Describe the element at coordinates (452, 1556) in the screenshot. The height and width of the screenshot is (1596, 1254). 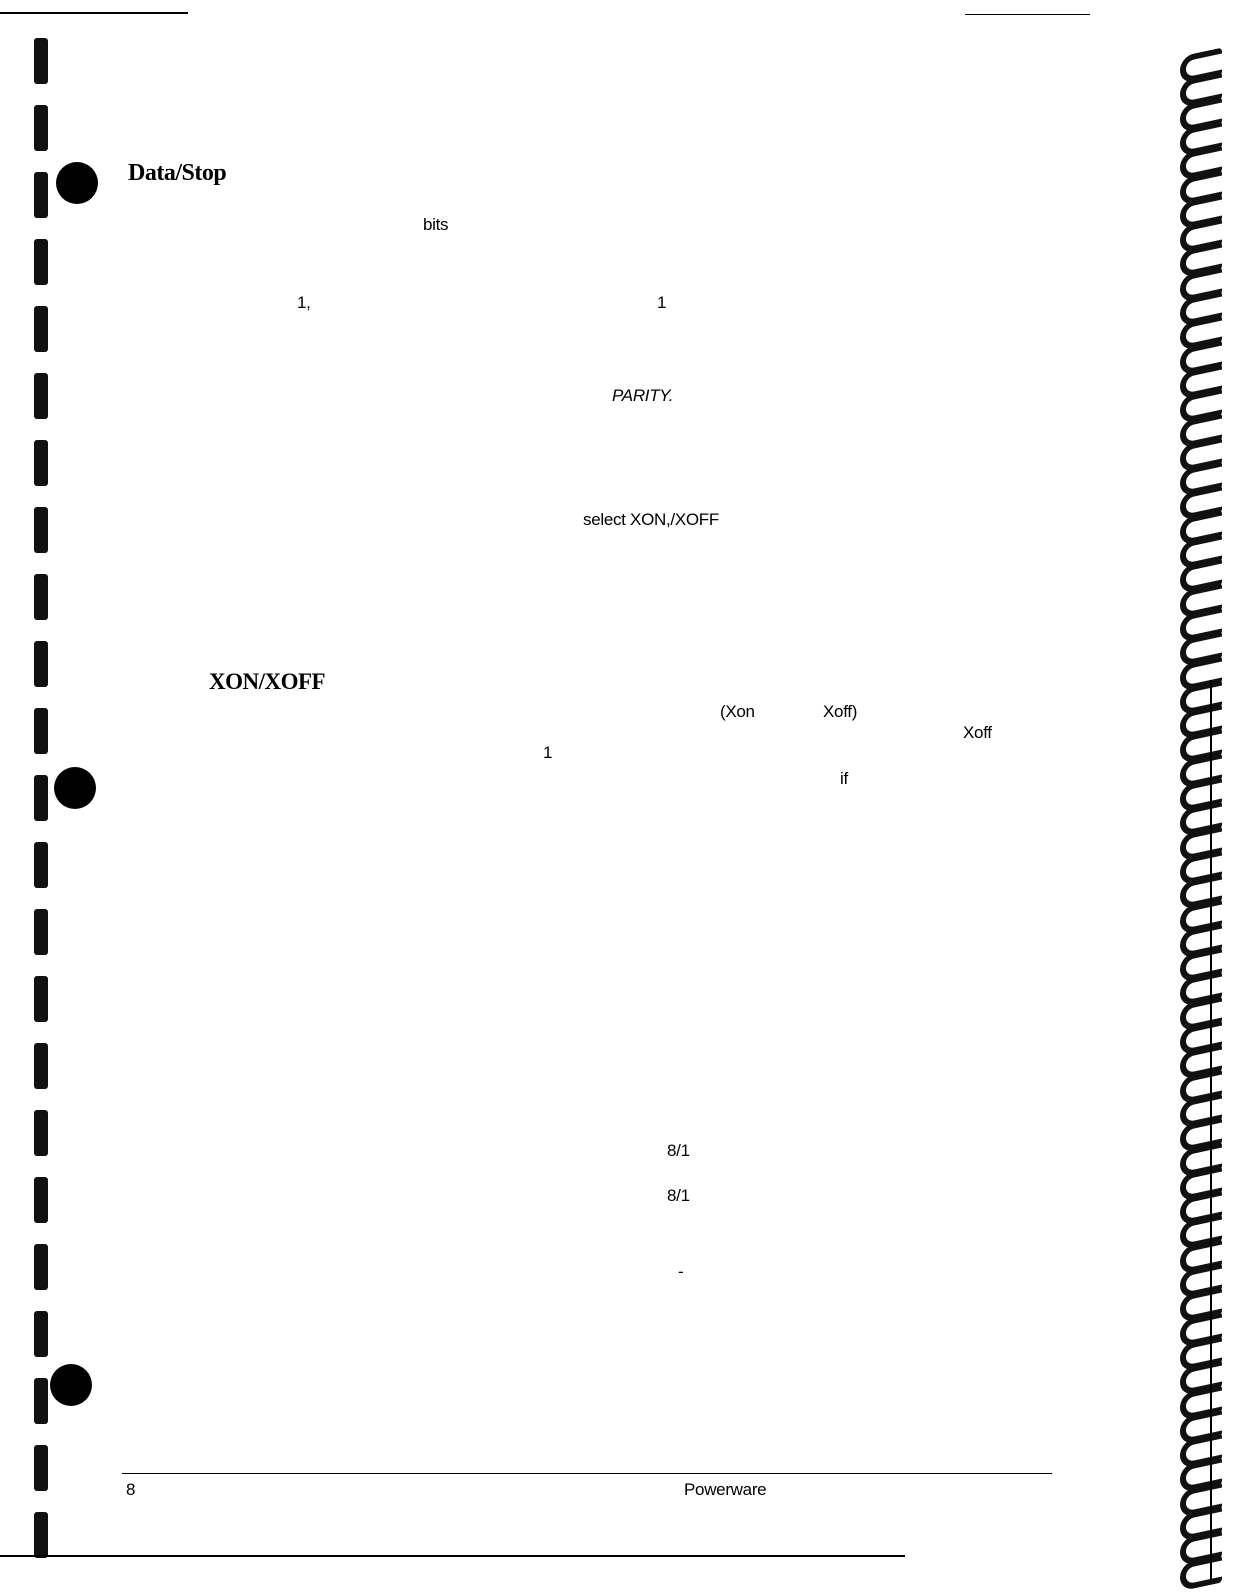
I see `bottom-rule` at that location.